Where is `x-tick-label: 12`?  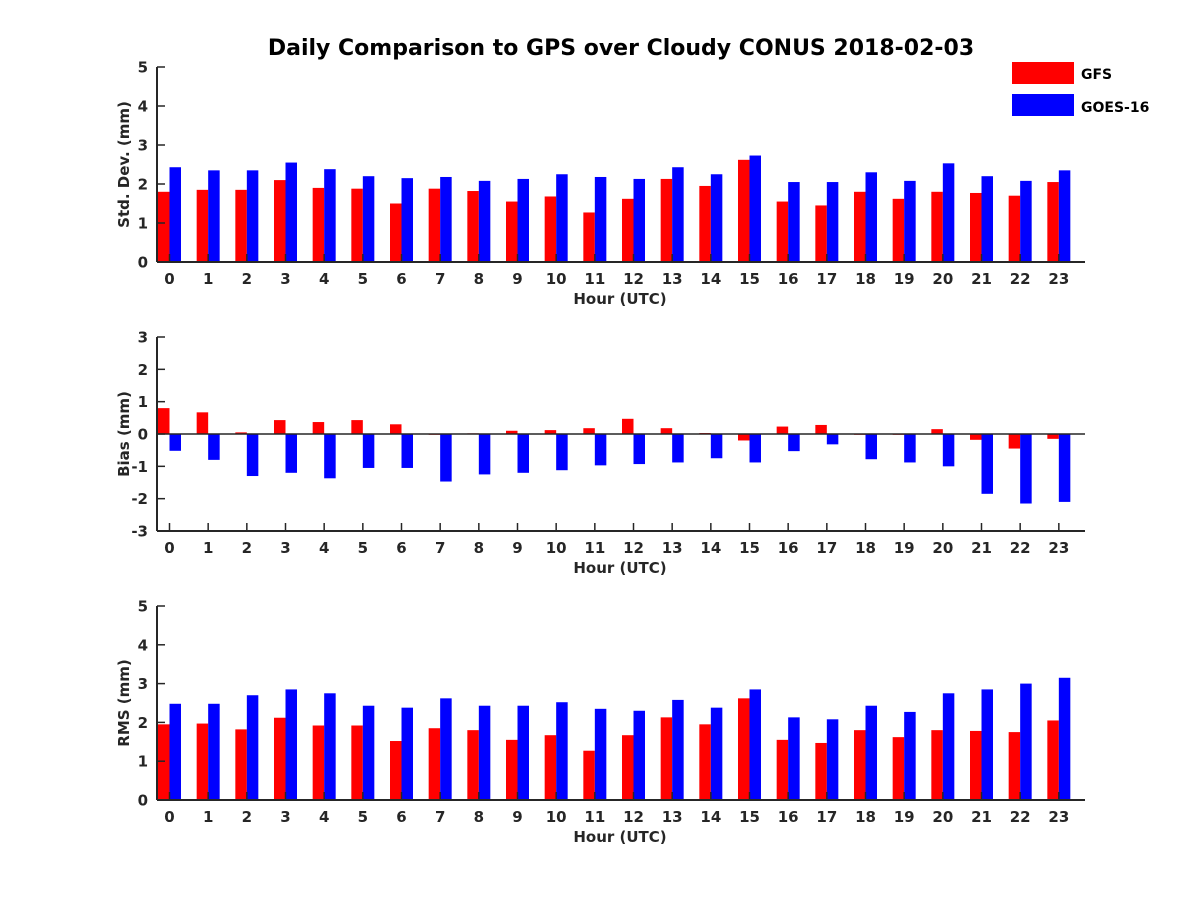
x-tick-label: 12 is located at coordinates (633, 548).